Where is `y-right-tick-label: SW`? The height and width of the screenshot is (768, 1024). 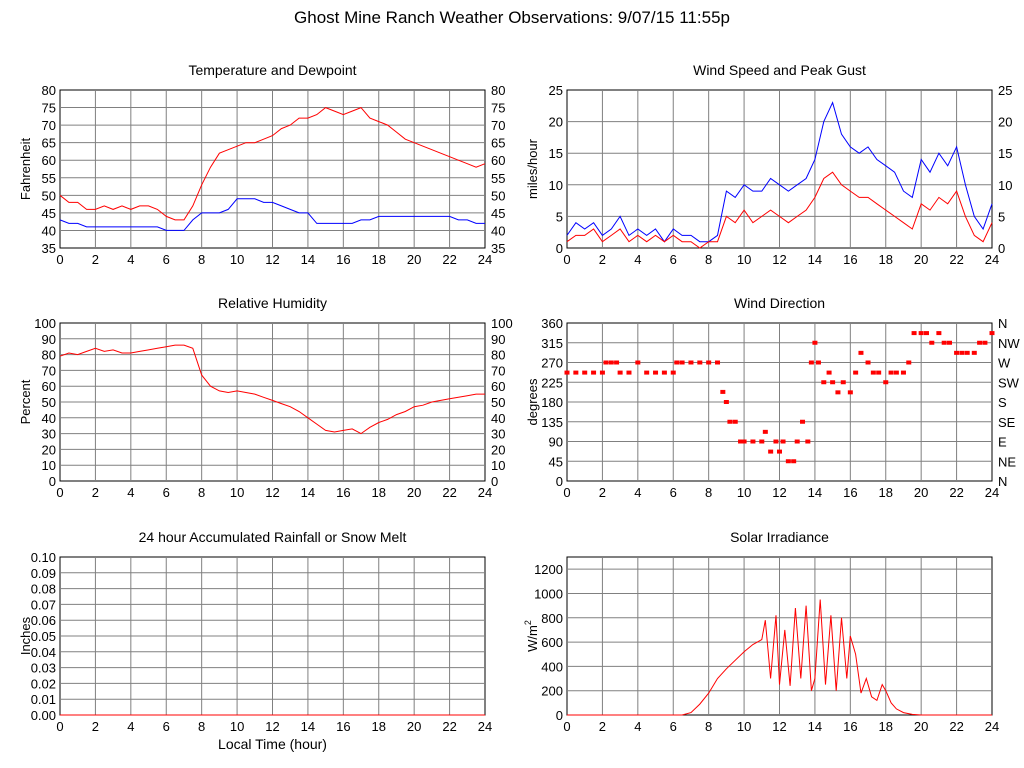
y-right-tick-label: SW is located at coordinates (1009, 382).